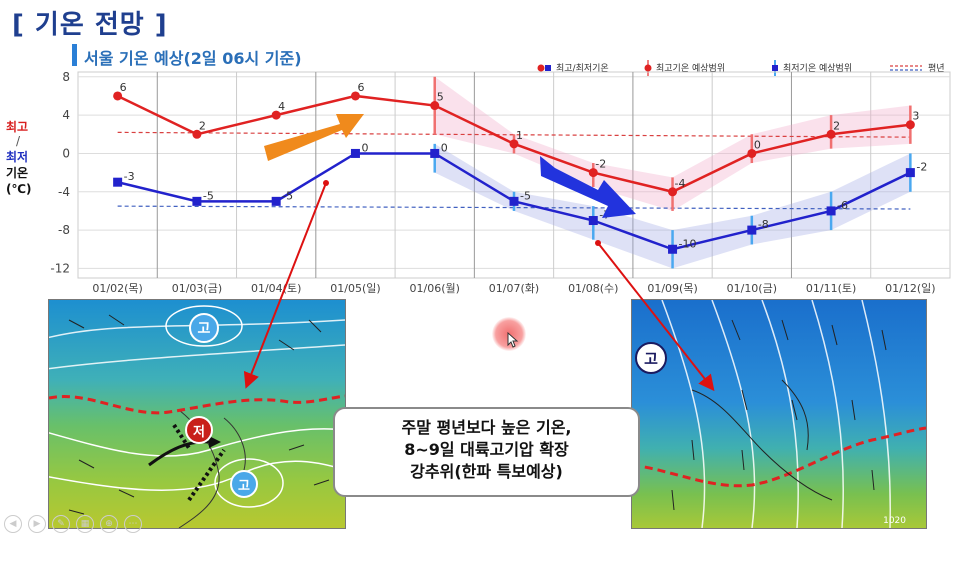 The width and height of the screenshot is (956, 571). What do you see at coordinates (691, 69) in the screenshot?
I see `legend-max-range: 최고기온 예상범위` at bounding box center [691, 69].